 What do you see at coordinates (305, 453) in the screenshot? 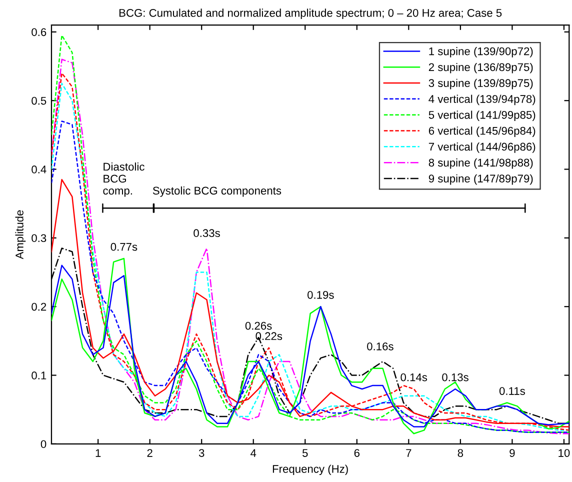
I see `x-tick-label: 5` at bounding box center [305, 453].